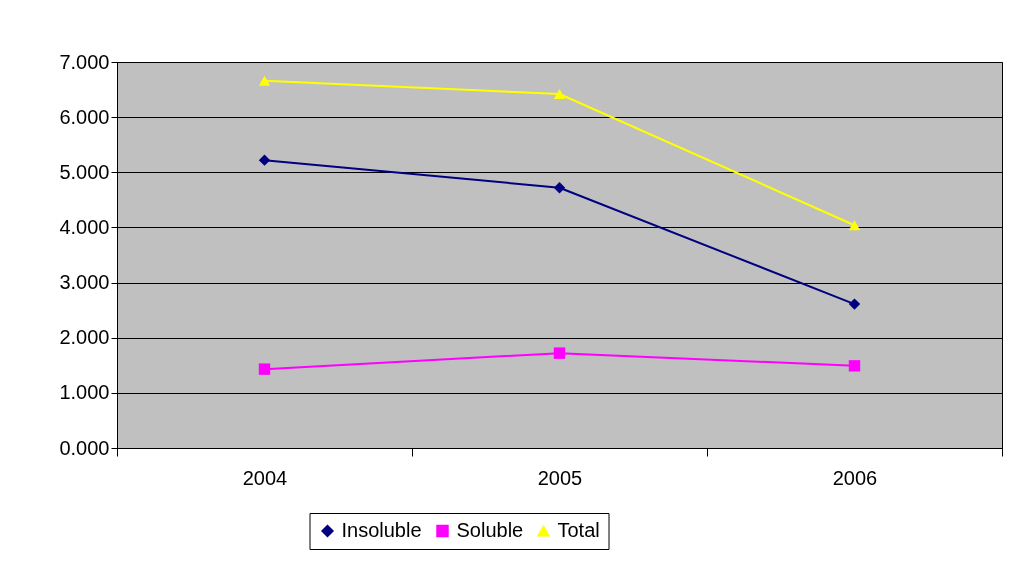 The width and height of the screenshot is (1018, 587). Describe the element at coordinates (84, 447) in the screenshot. I see `y-tick-label: 0.000` at that location.